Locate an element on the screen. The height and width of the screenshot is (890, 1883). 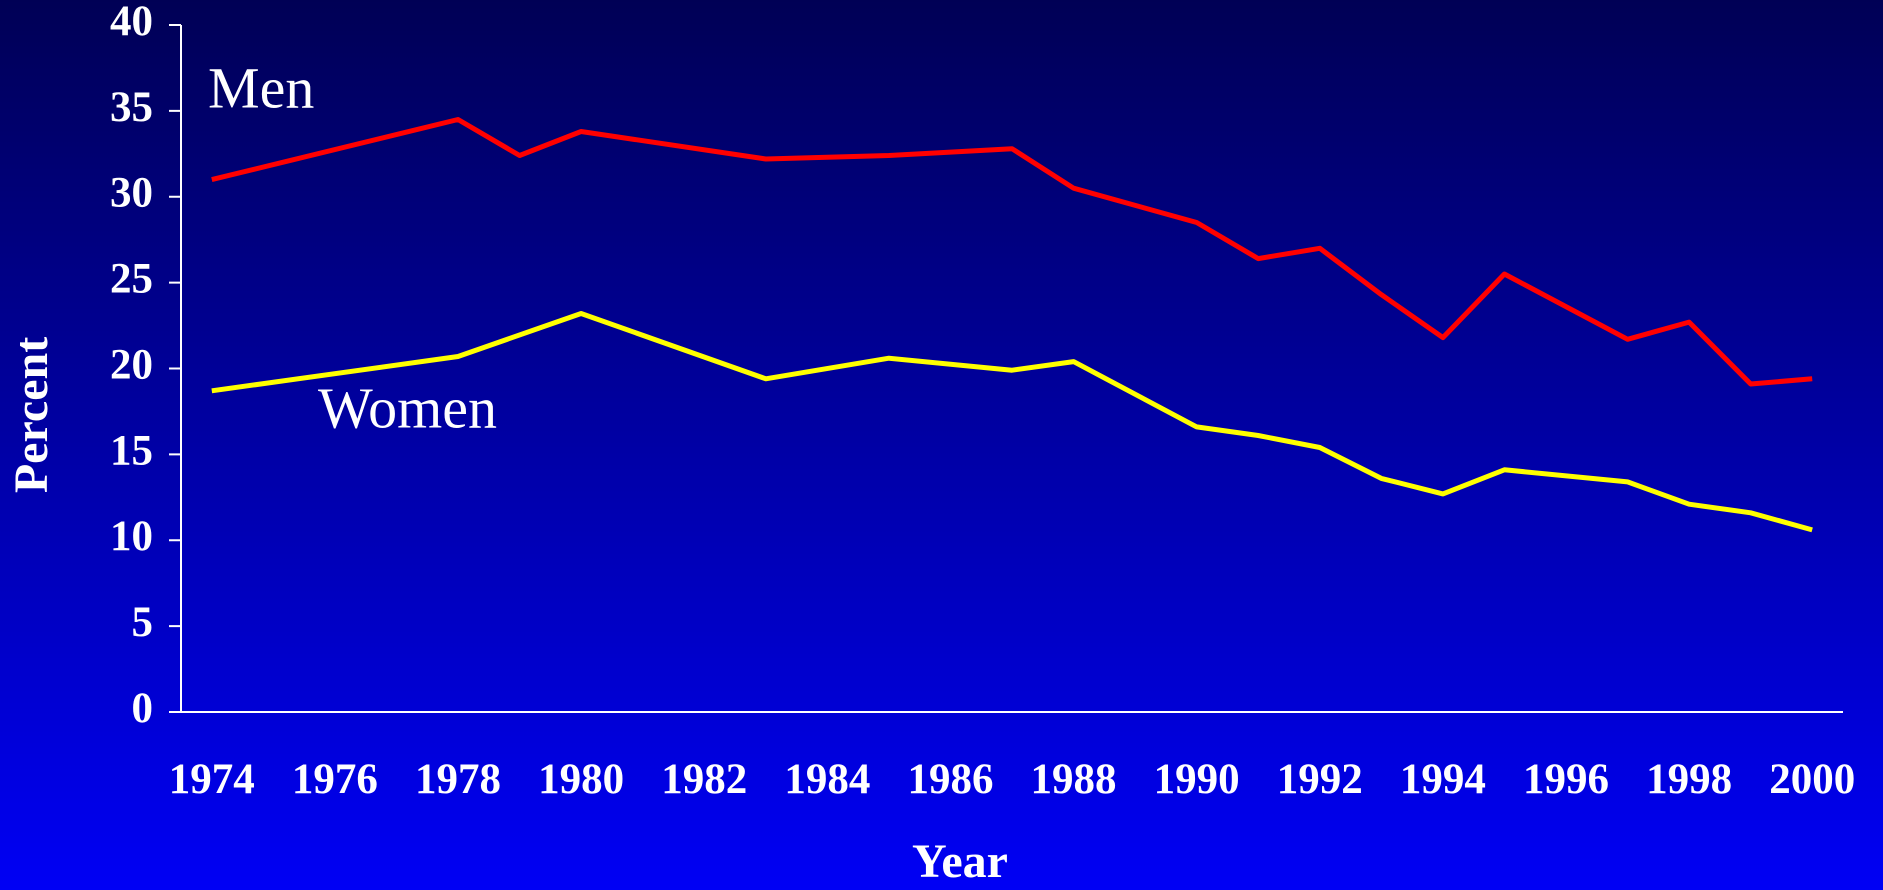
y-tick-label: 5 is located at coordinates (143, 622).